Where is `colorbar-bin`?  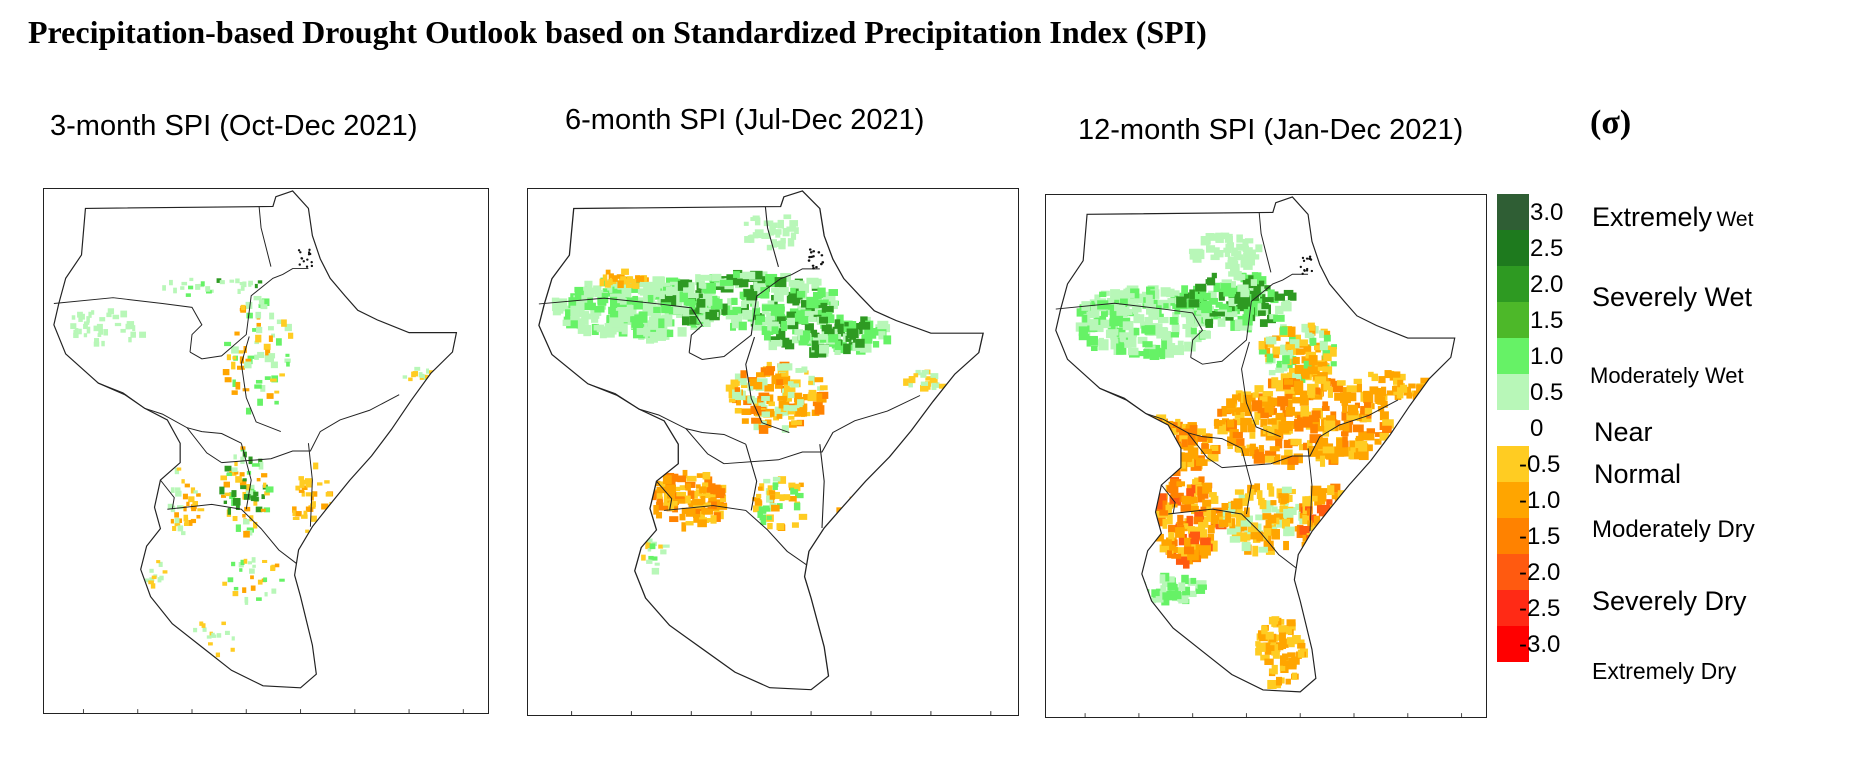
colorbar-bin is located at coordinates (1513, 536).